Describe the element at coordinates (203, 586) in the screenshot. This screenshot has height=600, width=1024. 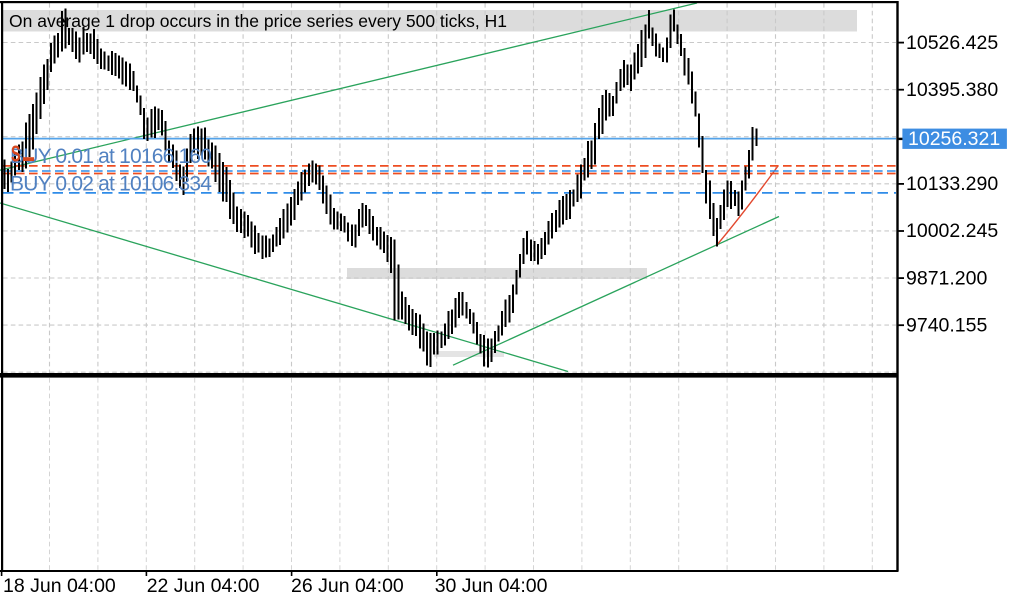
I see `svg-text: 22 Jun 04:00` at that location.